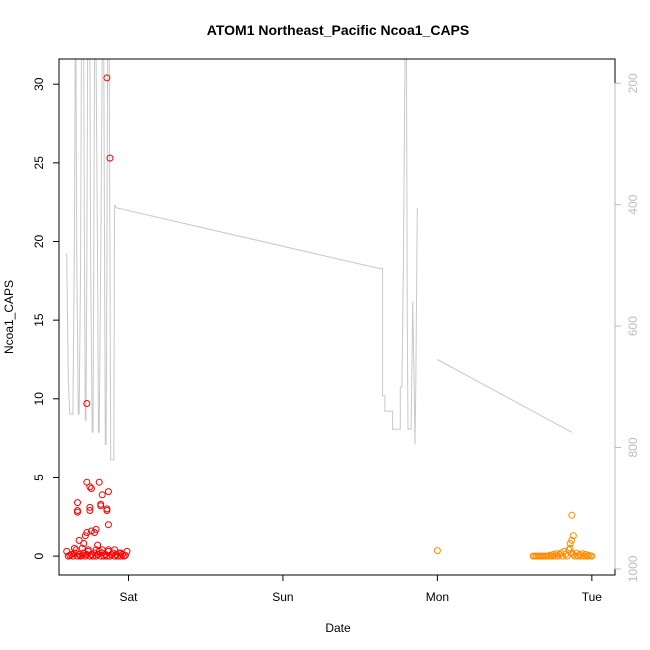 This screenshot has width=650, height=650. What do you see at coordinates (361, 589) in the screenshot?
I see `x-axis: Sat Sun Mon Tue` at bounding box center [361, 589].